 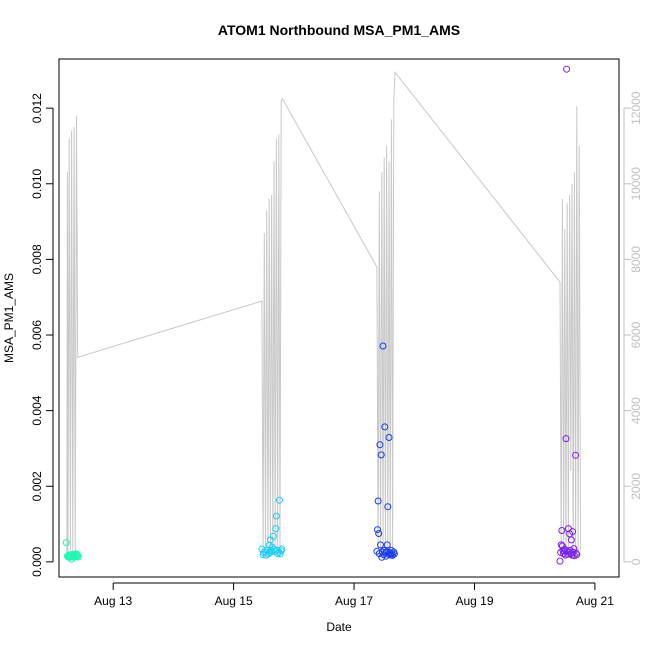 What do you see at coordinates (354, 601) in the screenshot?
I see `x-tick-label: Aug 17` at bounding box center [354, 601].